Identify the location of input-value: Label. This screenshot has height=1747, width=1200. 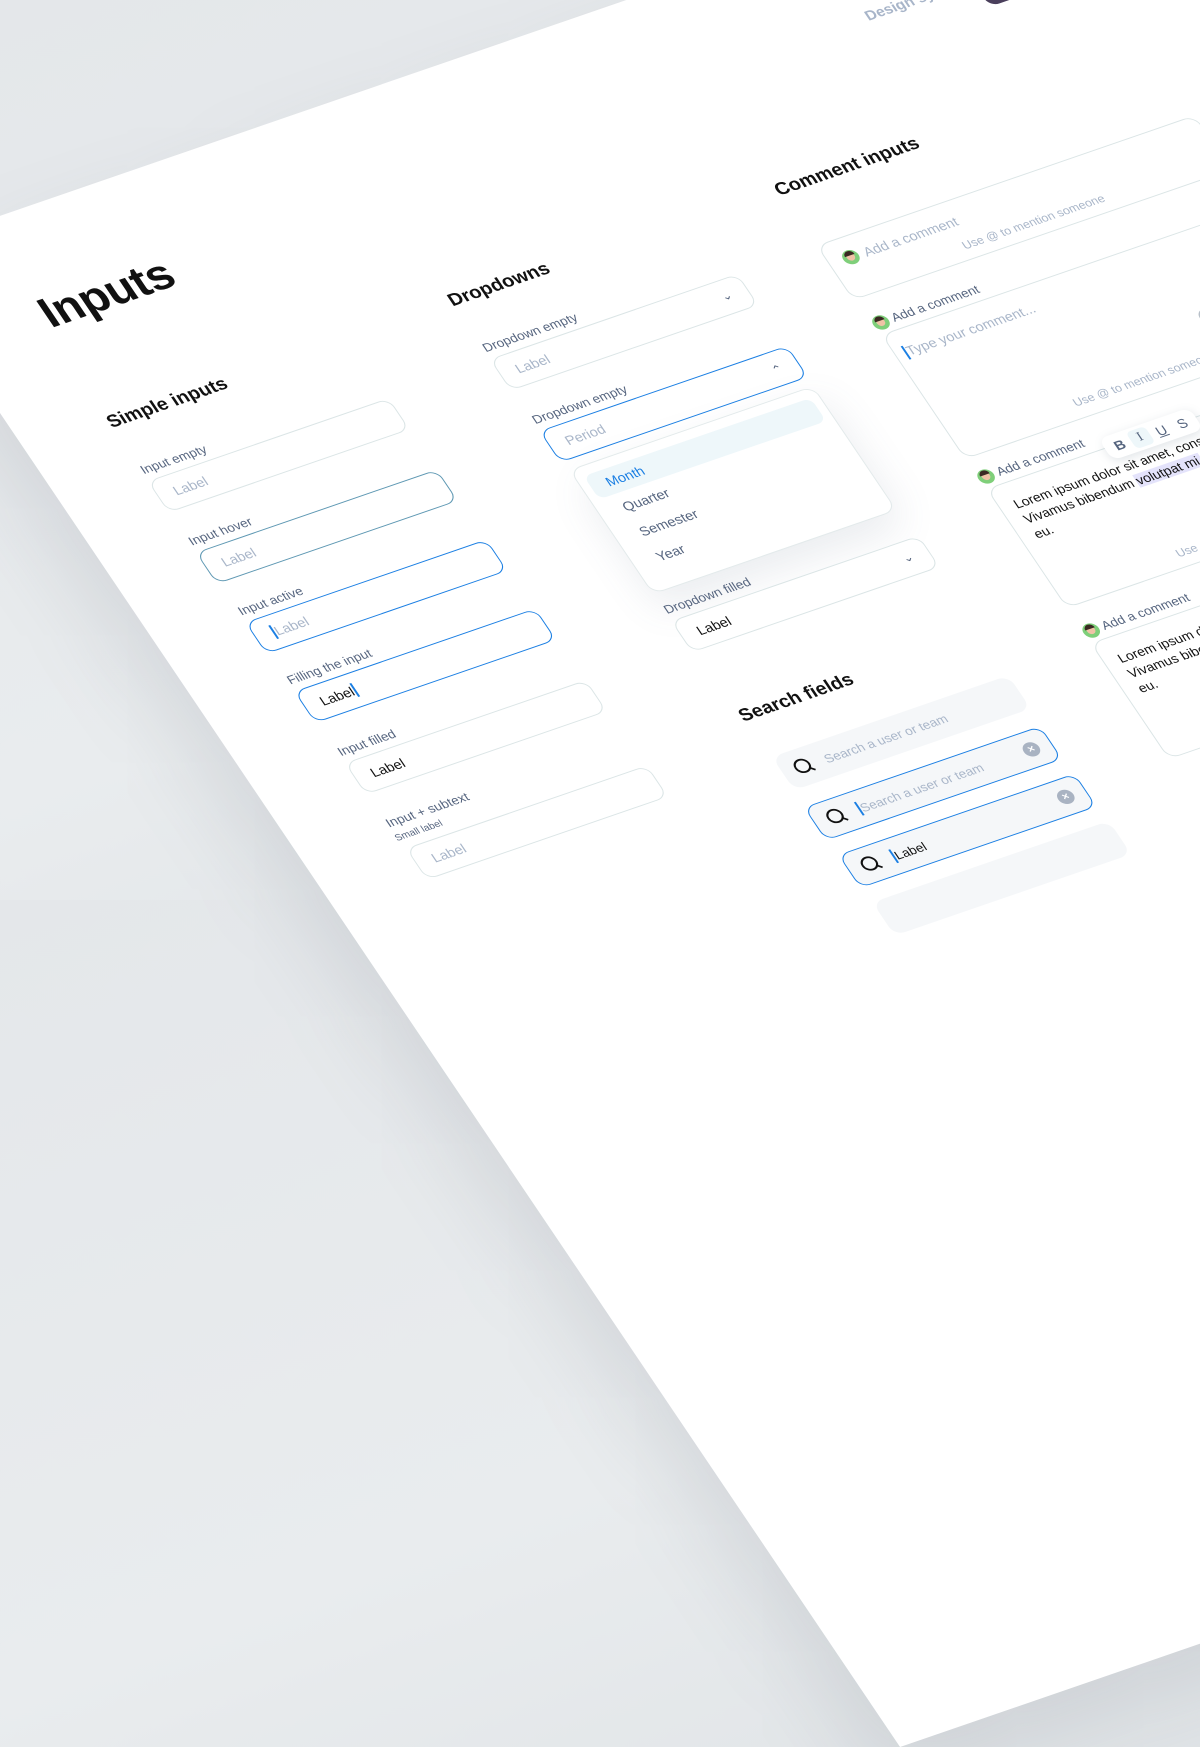
(387, 767).